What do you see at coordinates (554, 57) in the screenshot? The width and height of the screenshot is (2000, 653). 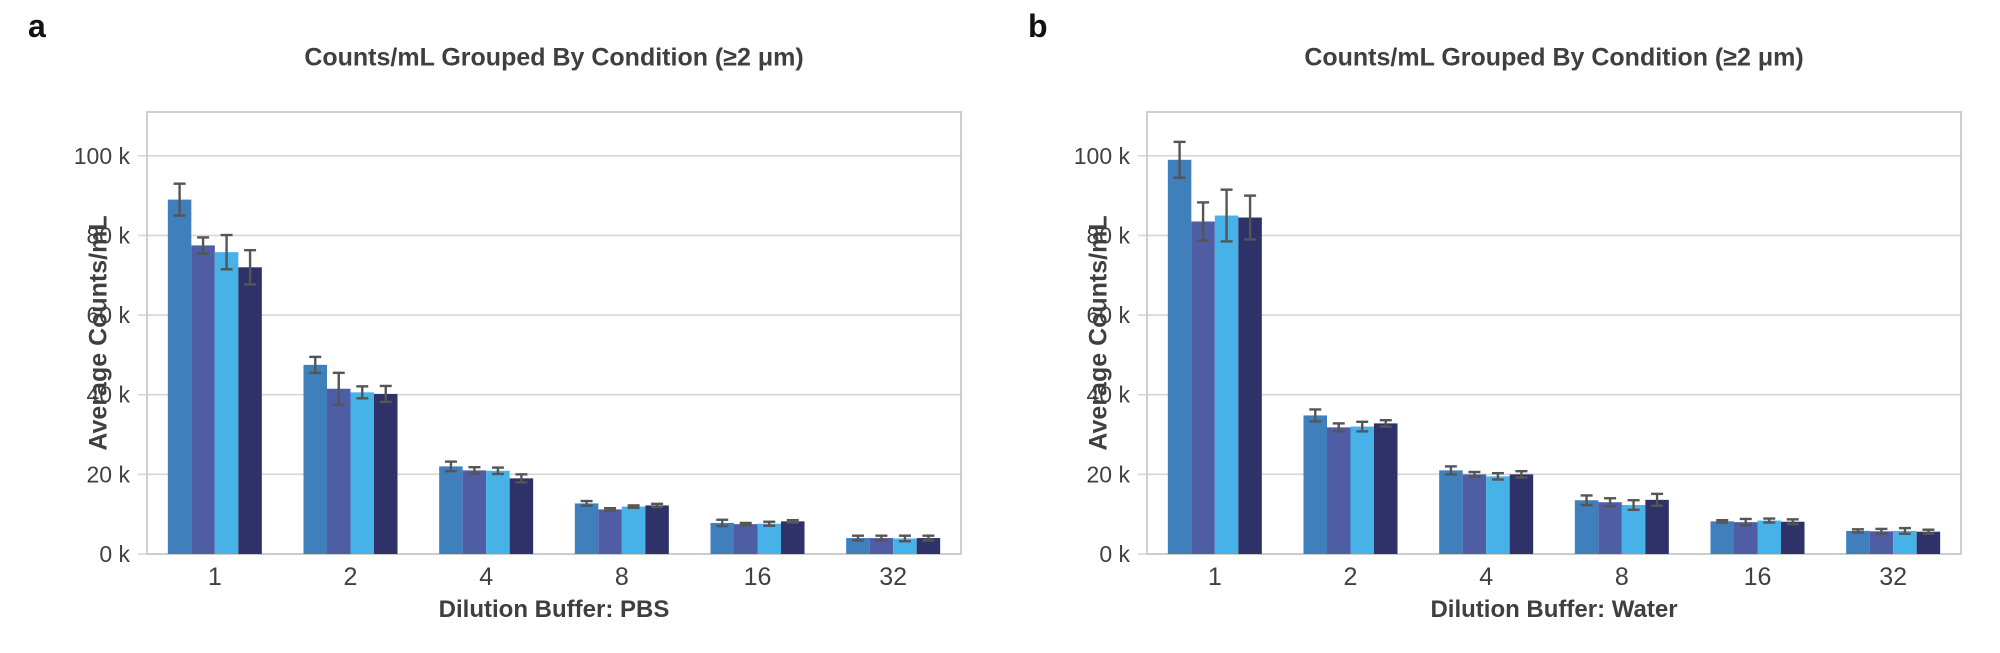 I see `chart-title-a: Counts/mL Grouped By Condition (≥2 μm)` at bounding box center [554, 57].